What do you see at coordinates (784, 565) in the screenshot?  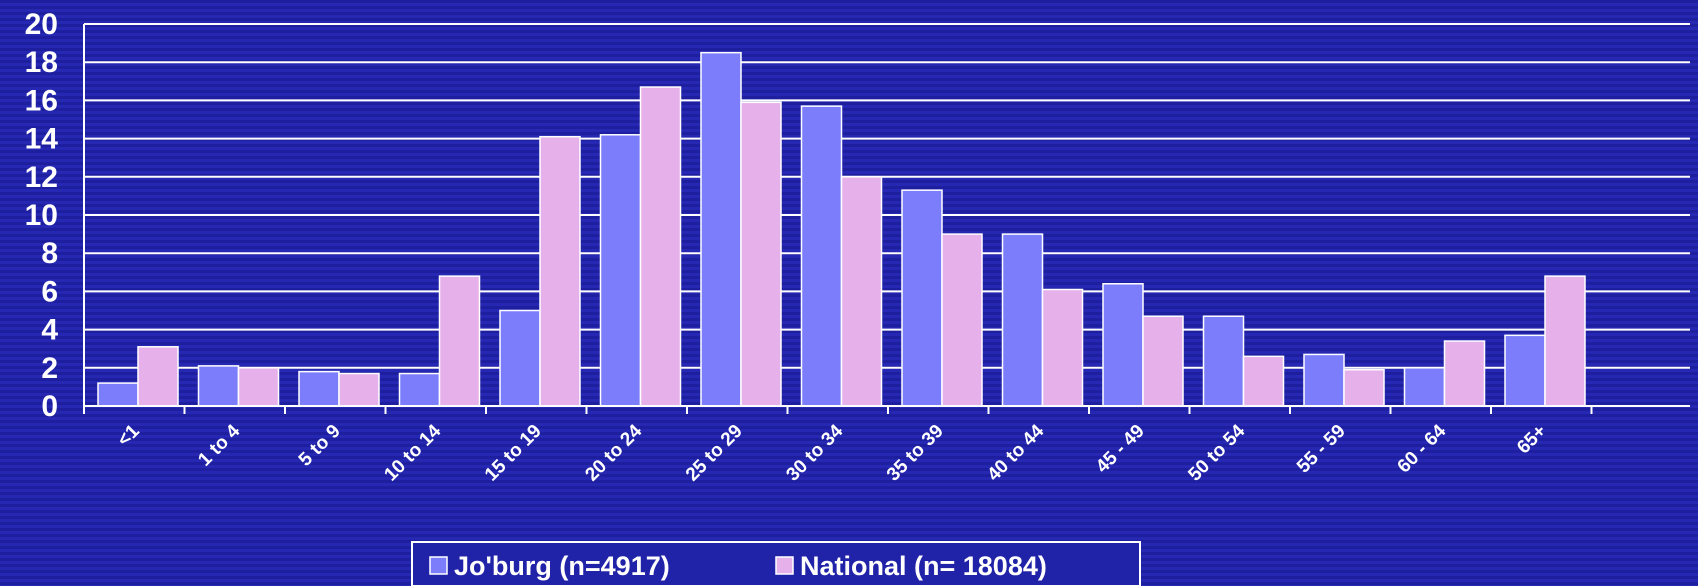 I see `legend-swatch-national` at bounding box center [784, 565].